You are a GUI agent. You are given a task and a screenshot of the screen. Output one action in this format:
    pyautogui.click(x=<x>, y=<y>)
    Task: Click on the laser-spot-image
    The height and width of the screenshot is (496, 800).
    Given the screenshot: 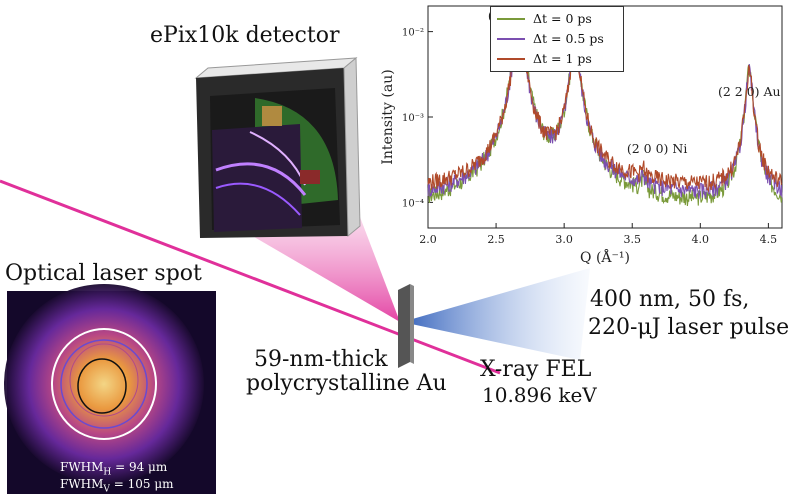 What is the action you would take?
    pyautogui.click(x=110, y=389)
    